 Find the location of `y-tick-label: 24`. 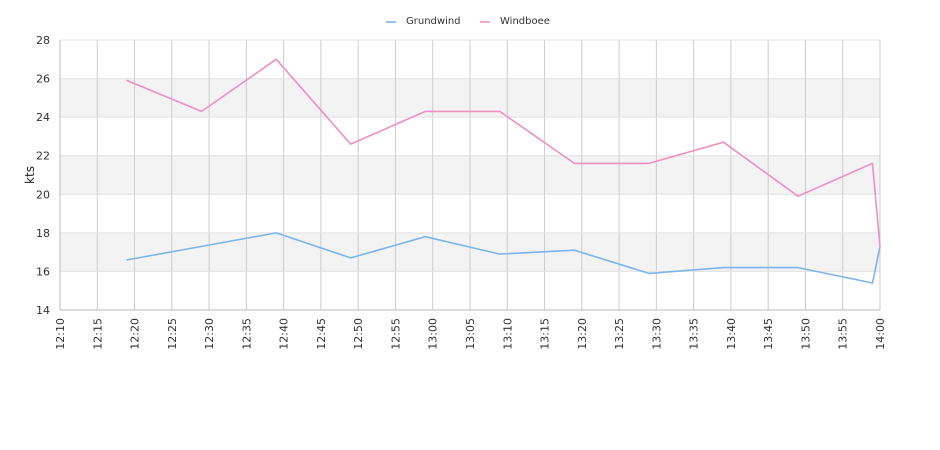

y-tick-label: 24 is located at coordinates (43, 117).